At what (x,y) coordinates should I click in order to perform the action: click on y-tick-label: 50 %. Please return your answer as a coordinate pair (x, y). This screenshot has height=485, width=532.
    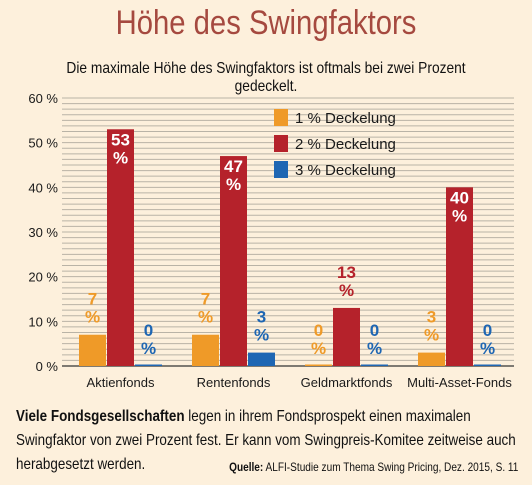
    Looking at the image, I should click on (43, 143).